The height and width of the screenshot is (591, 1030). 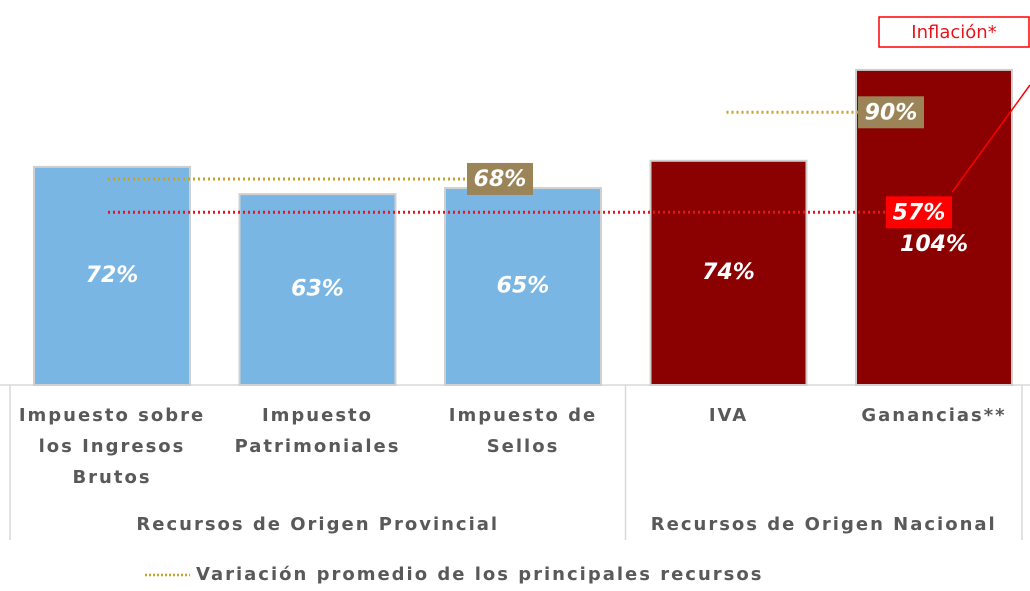 I want to click on annotation: Inflación*, so click(x=953, y=32).